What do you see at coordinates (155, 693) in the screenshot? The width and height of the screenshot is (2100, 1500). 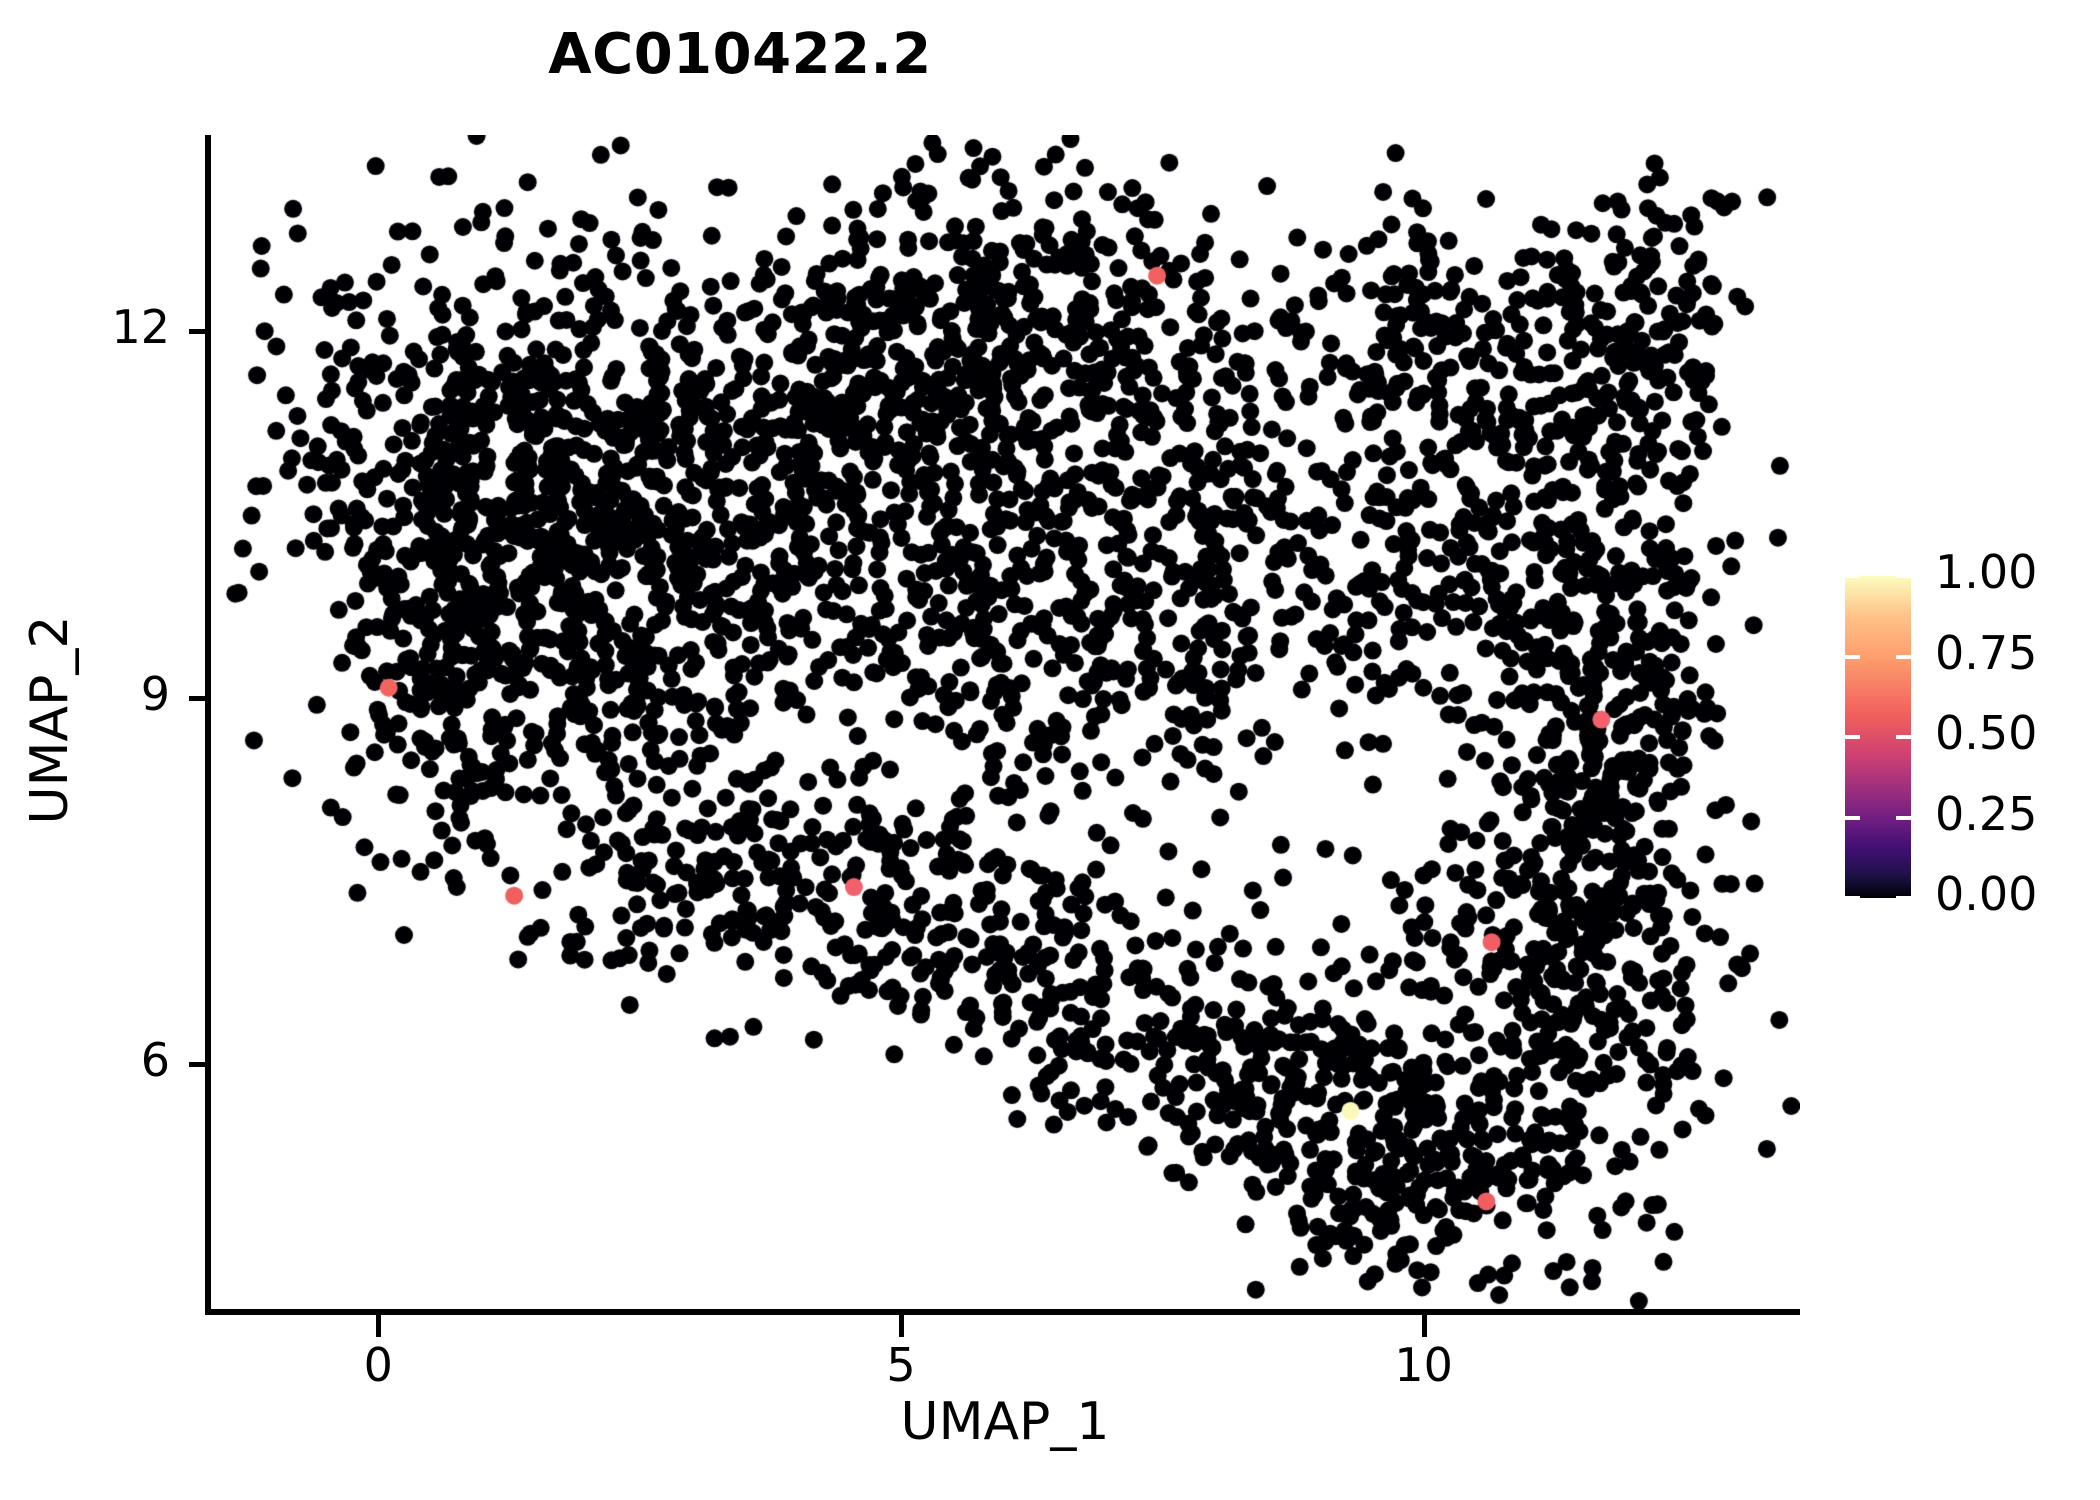 I see `y-tick-label: 9` at bounding box center [155, 693].